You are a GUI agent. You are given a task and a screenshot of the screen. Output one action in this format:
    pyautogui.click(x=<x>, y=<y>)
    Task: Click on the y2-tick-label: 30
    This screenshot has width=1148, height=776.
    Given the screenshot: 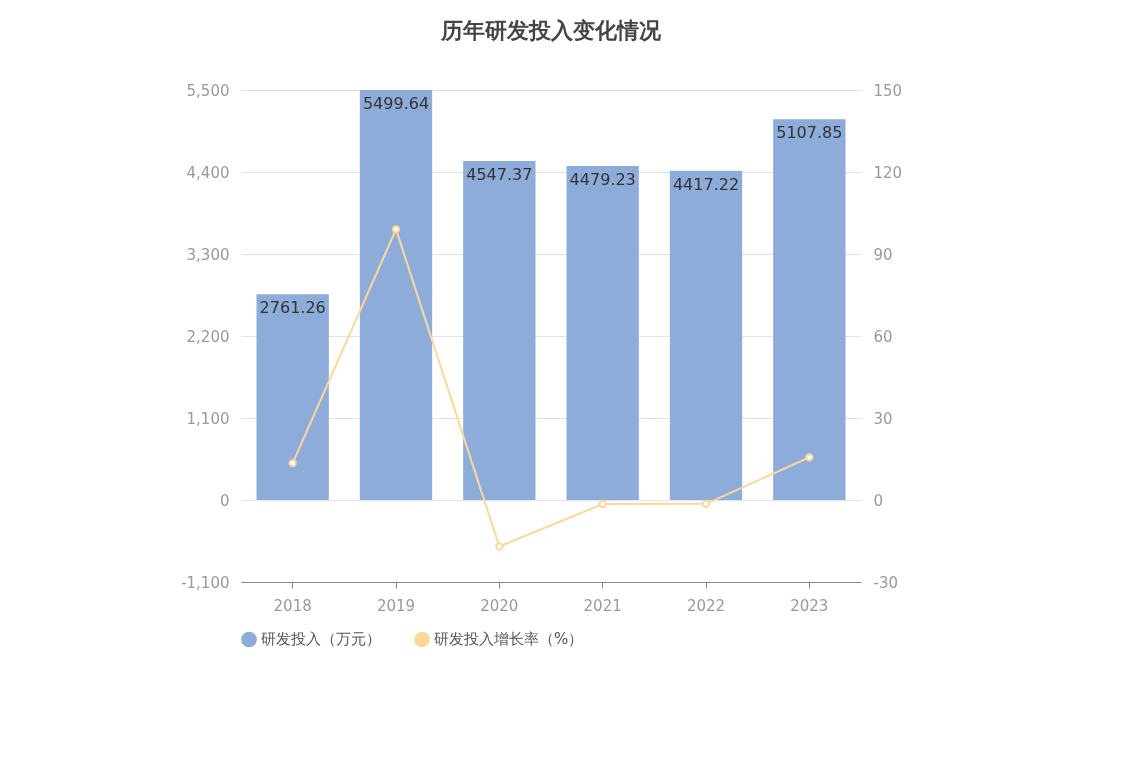 What is the action you would take?
    pyautogui.click(x=883, y=418)
    